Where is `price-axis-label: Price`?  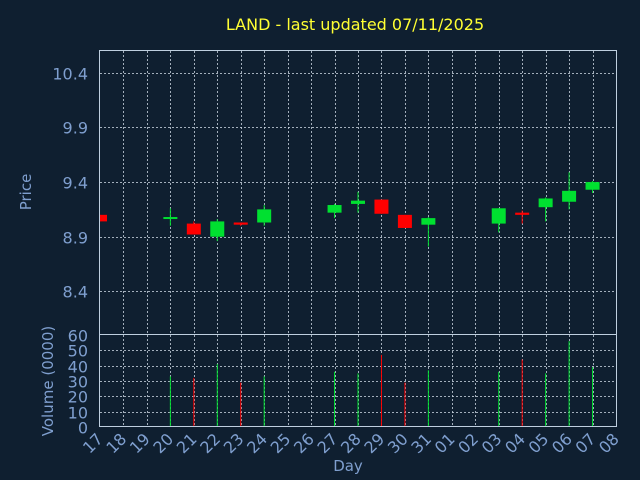 price-axis-label: Price is located at coordinates (26, 192).